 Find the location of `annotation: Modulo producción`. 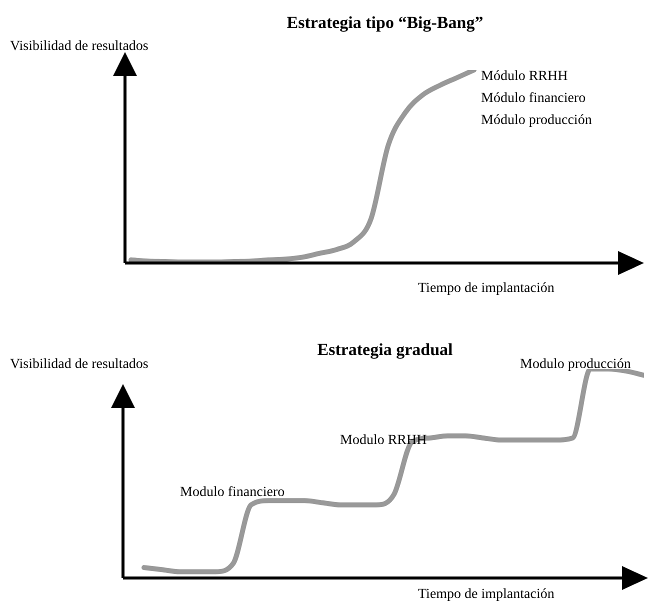

annotation: Modulo producción is located at coordinates (575, 364).